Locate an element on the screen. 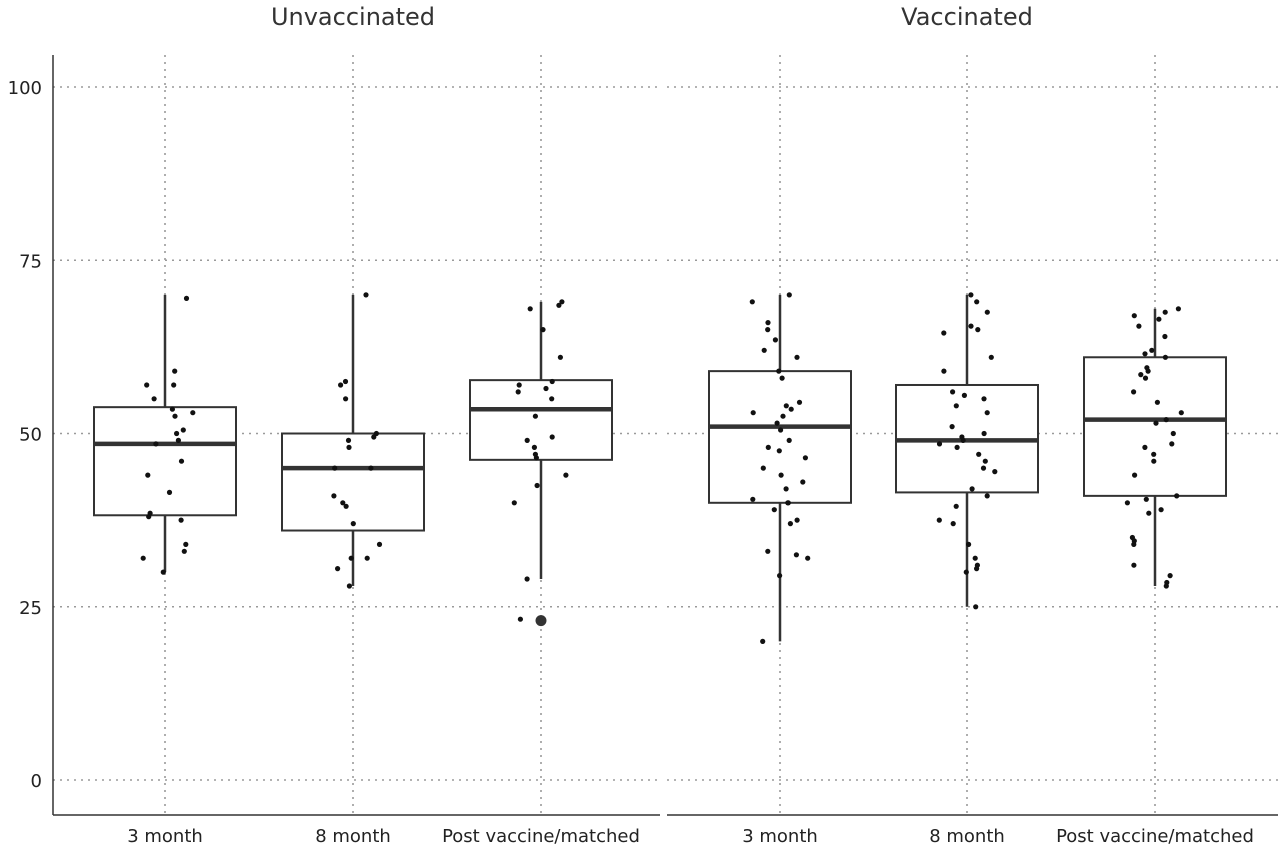  x-tick-label: Post vaccine/matched is located at coordinates (1155, 836).